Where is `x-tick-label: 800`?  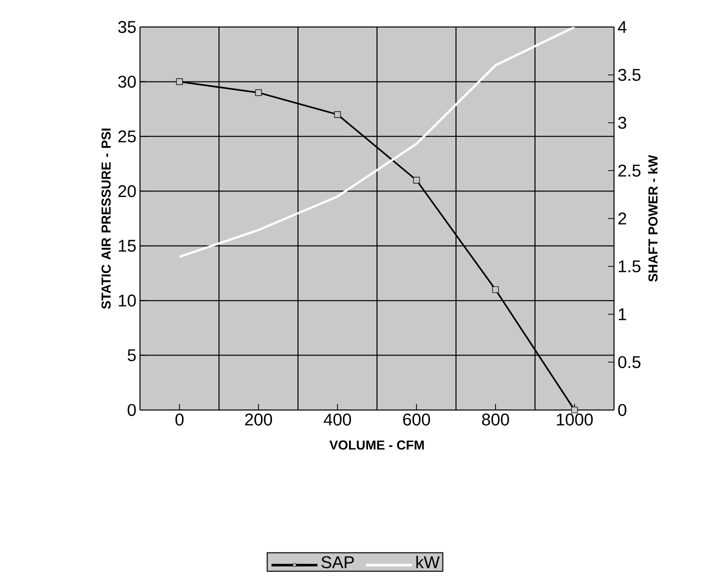
x-tick-label: 800 is located at coordinates (496, 420).